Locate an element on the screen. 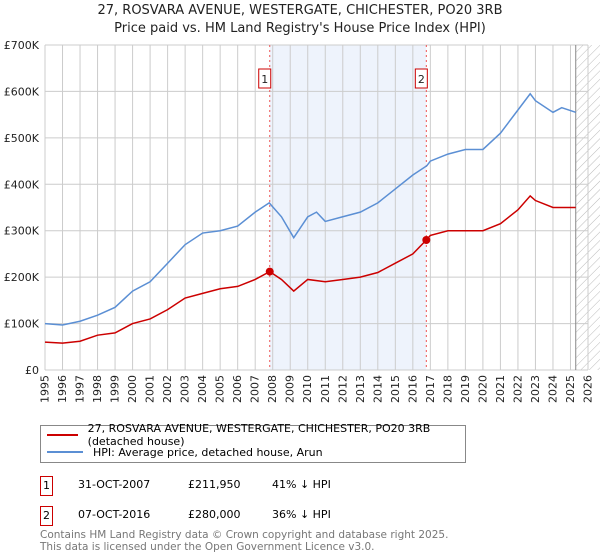 This screenshot has width=600, height=560. hpi-diff: 36% ↓ HPI is located at coordinates (301, 514).